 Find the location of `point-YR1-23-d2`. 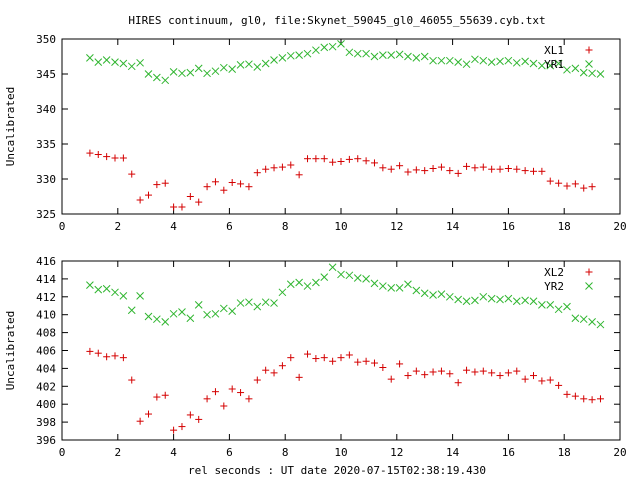

point-YR1-23-d2 is located at coordinates (282, 58).